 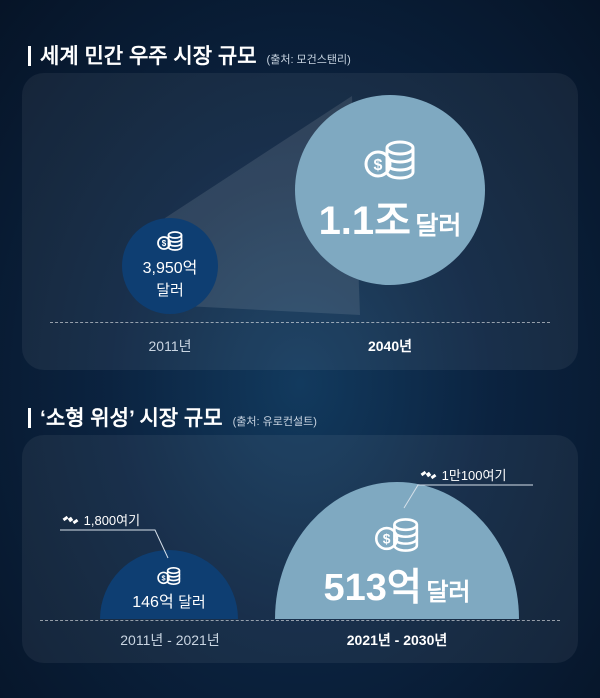 I want to click on period-2011-2021: 2011년 - 2021년, so click(x=170, y=640).